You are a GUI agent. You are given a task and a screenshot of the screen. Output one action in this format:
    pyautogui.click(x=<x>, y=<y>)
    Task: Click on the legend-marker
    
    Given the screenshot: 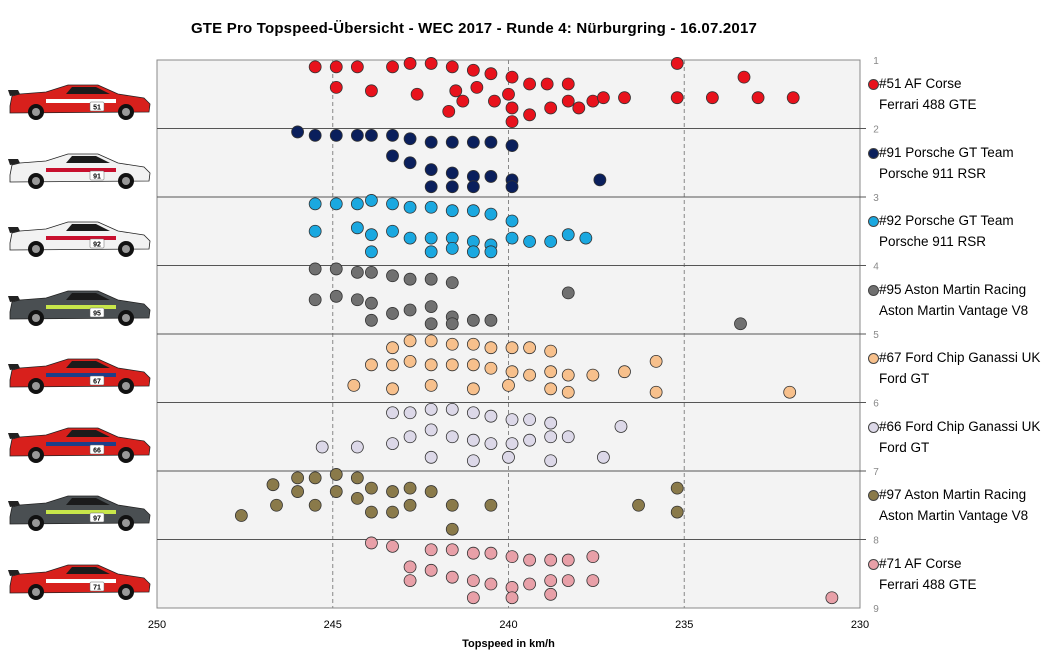 What is the action you would take?
    pyautogui.click(x=873, y=427)
    